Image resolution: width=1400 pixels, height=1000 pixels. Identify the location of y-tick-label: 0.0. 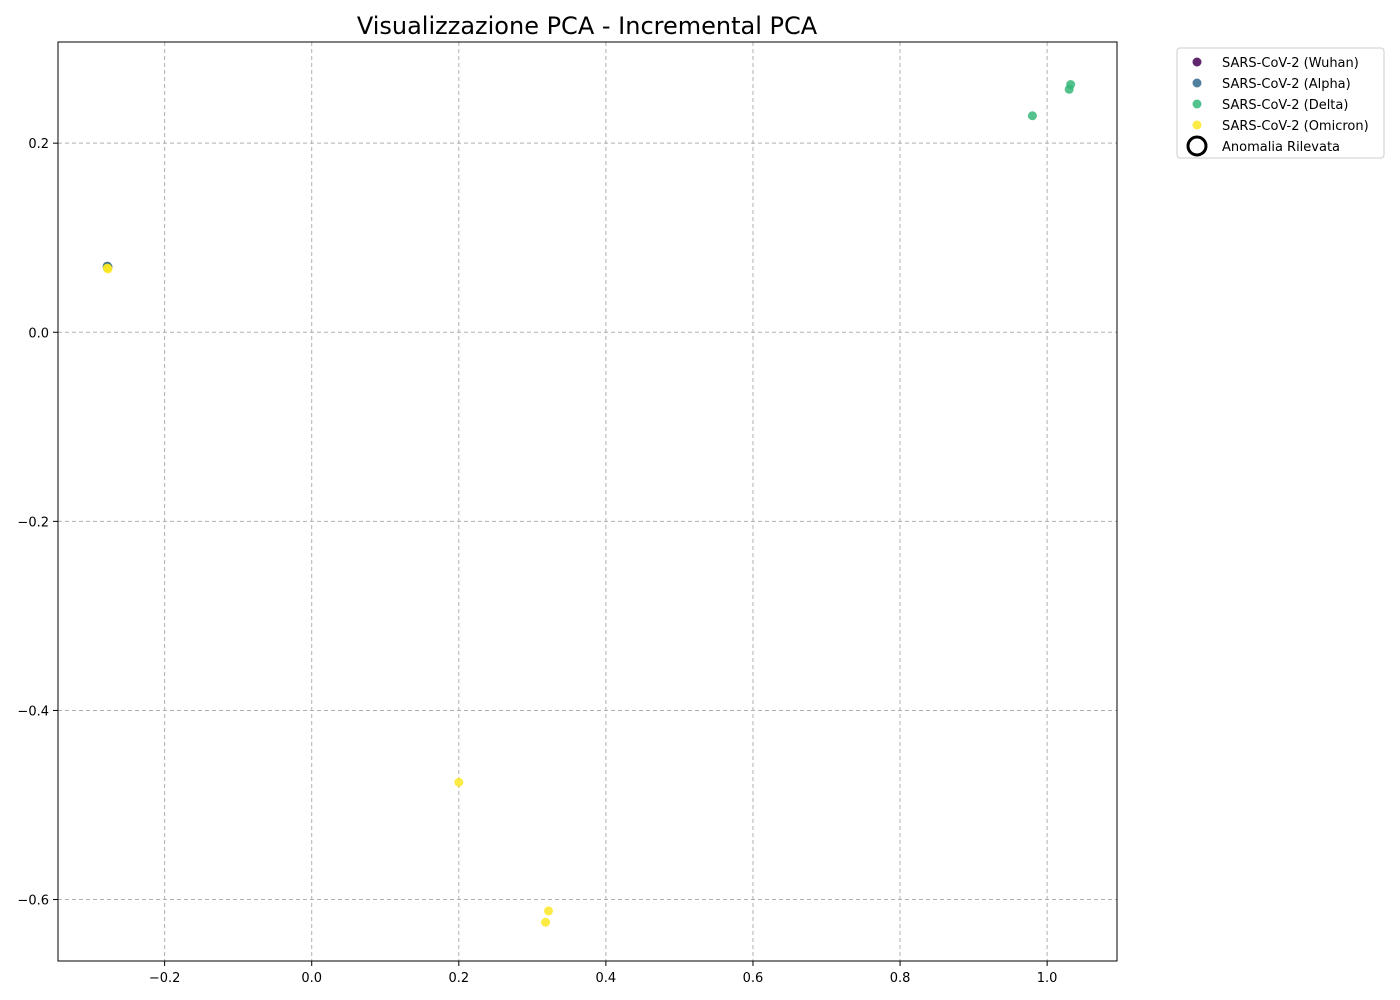
(38, 333).